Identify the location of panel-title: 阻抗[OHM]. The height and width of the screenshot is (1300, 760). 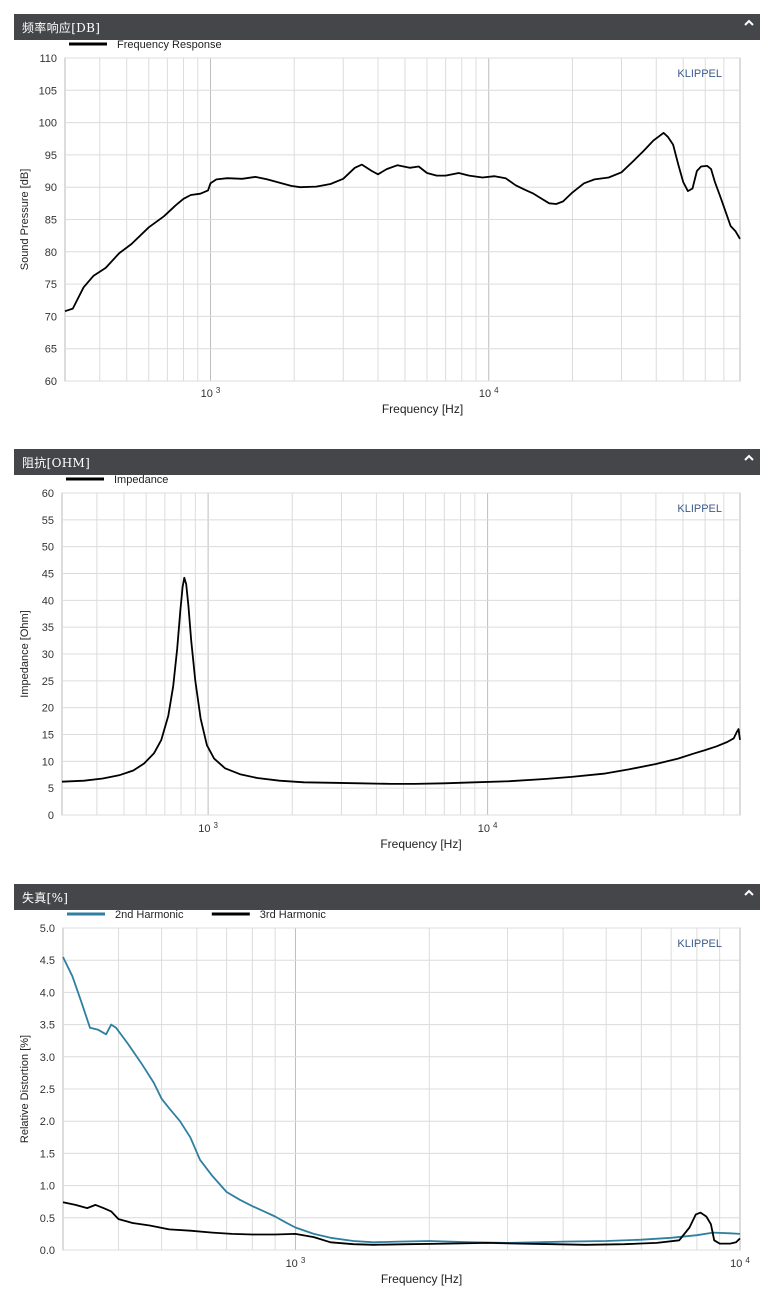
(56, 463).